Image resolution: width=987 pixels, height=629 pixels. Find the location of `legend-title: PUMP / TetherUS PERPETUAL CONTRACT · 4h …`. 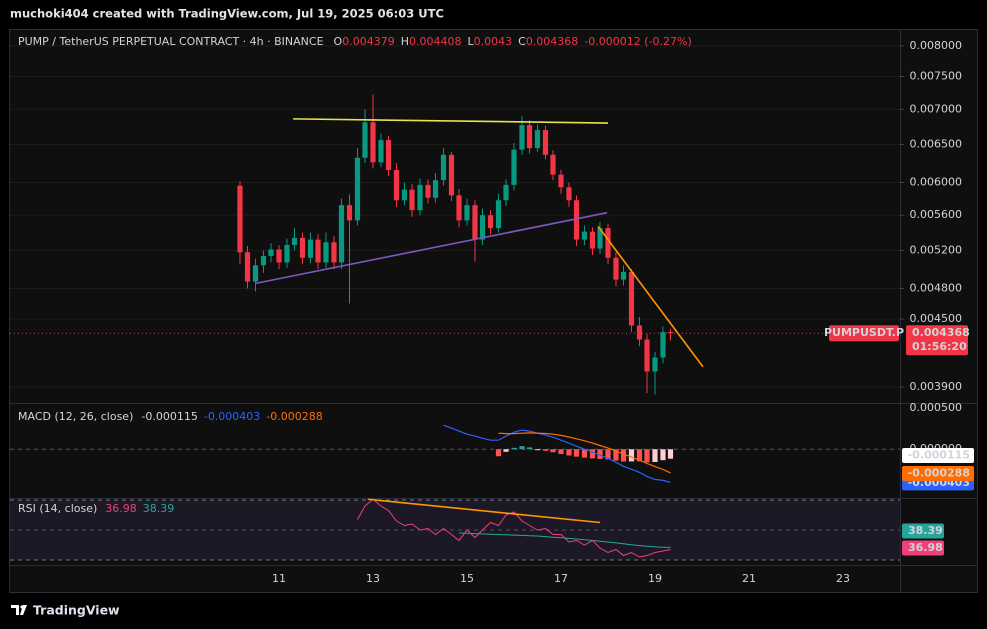

legend-title: PUMP / TetherUS PERPETUAL CONTRACT · 4h … is located at coordinates (171, 41).